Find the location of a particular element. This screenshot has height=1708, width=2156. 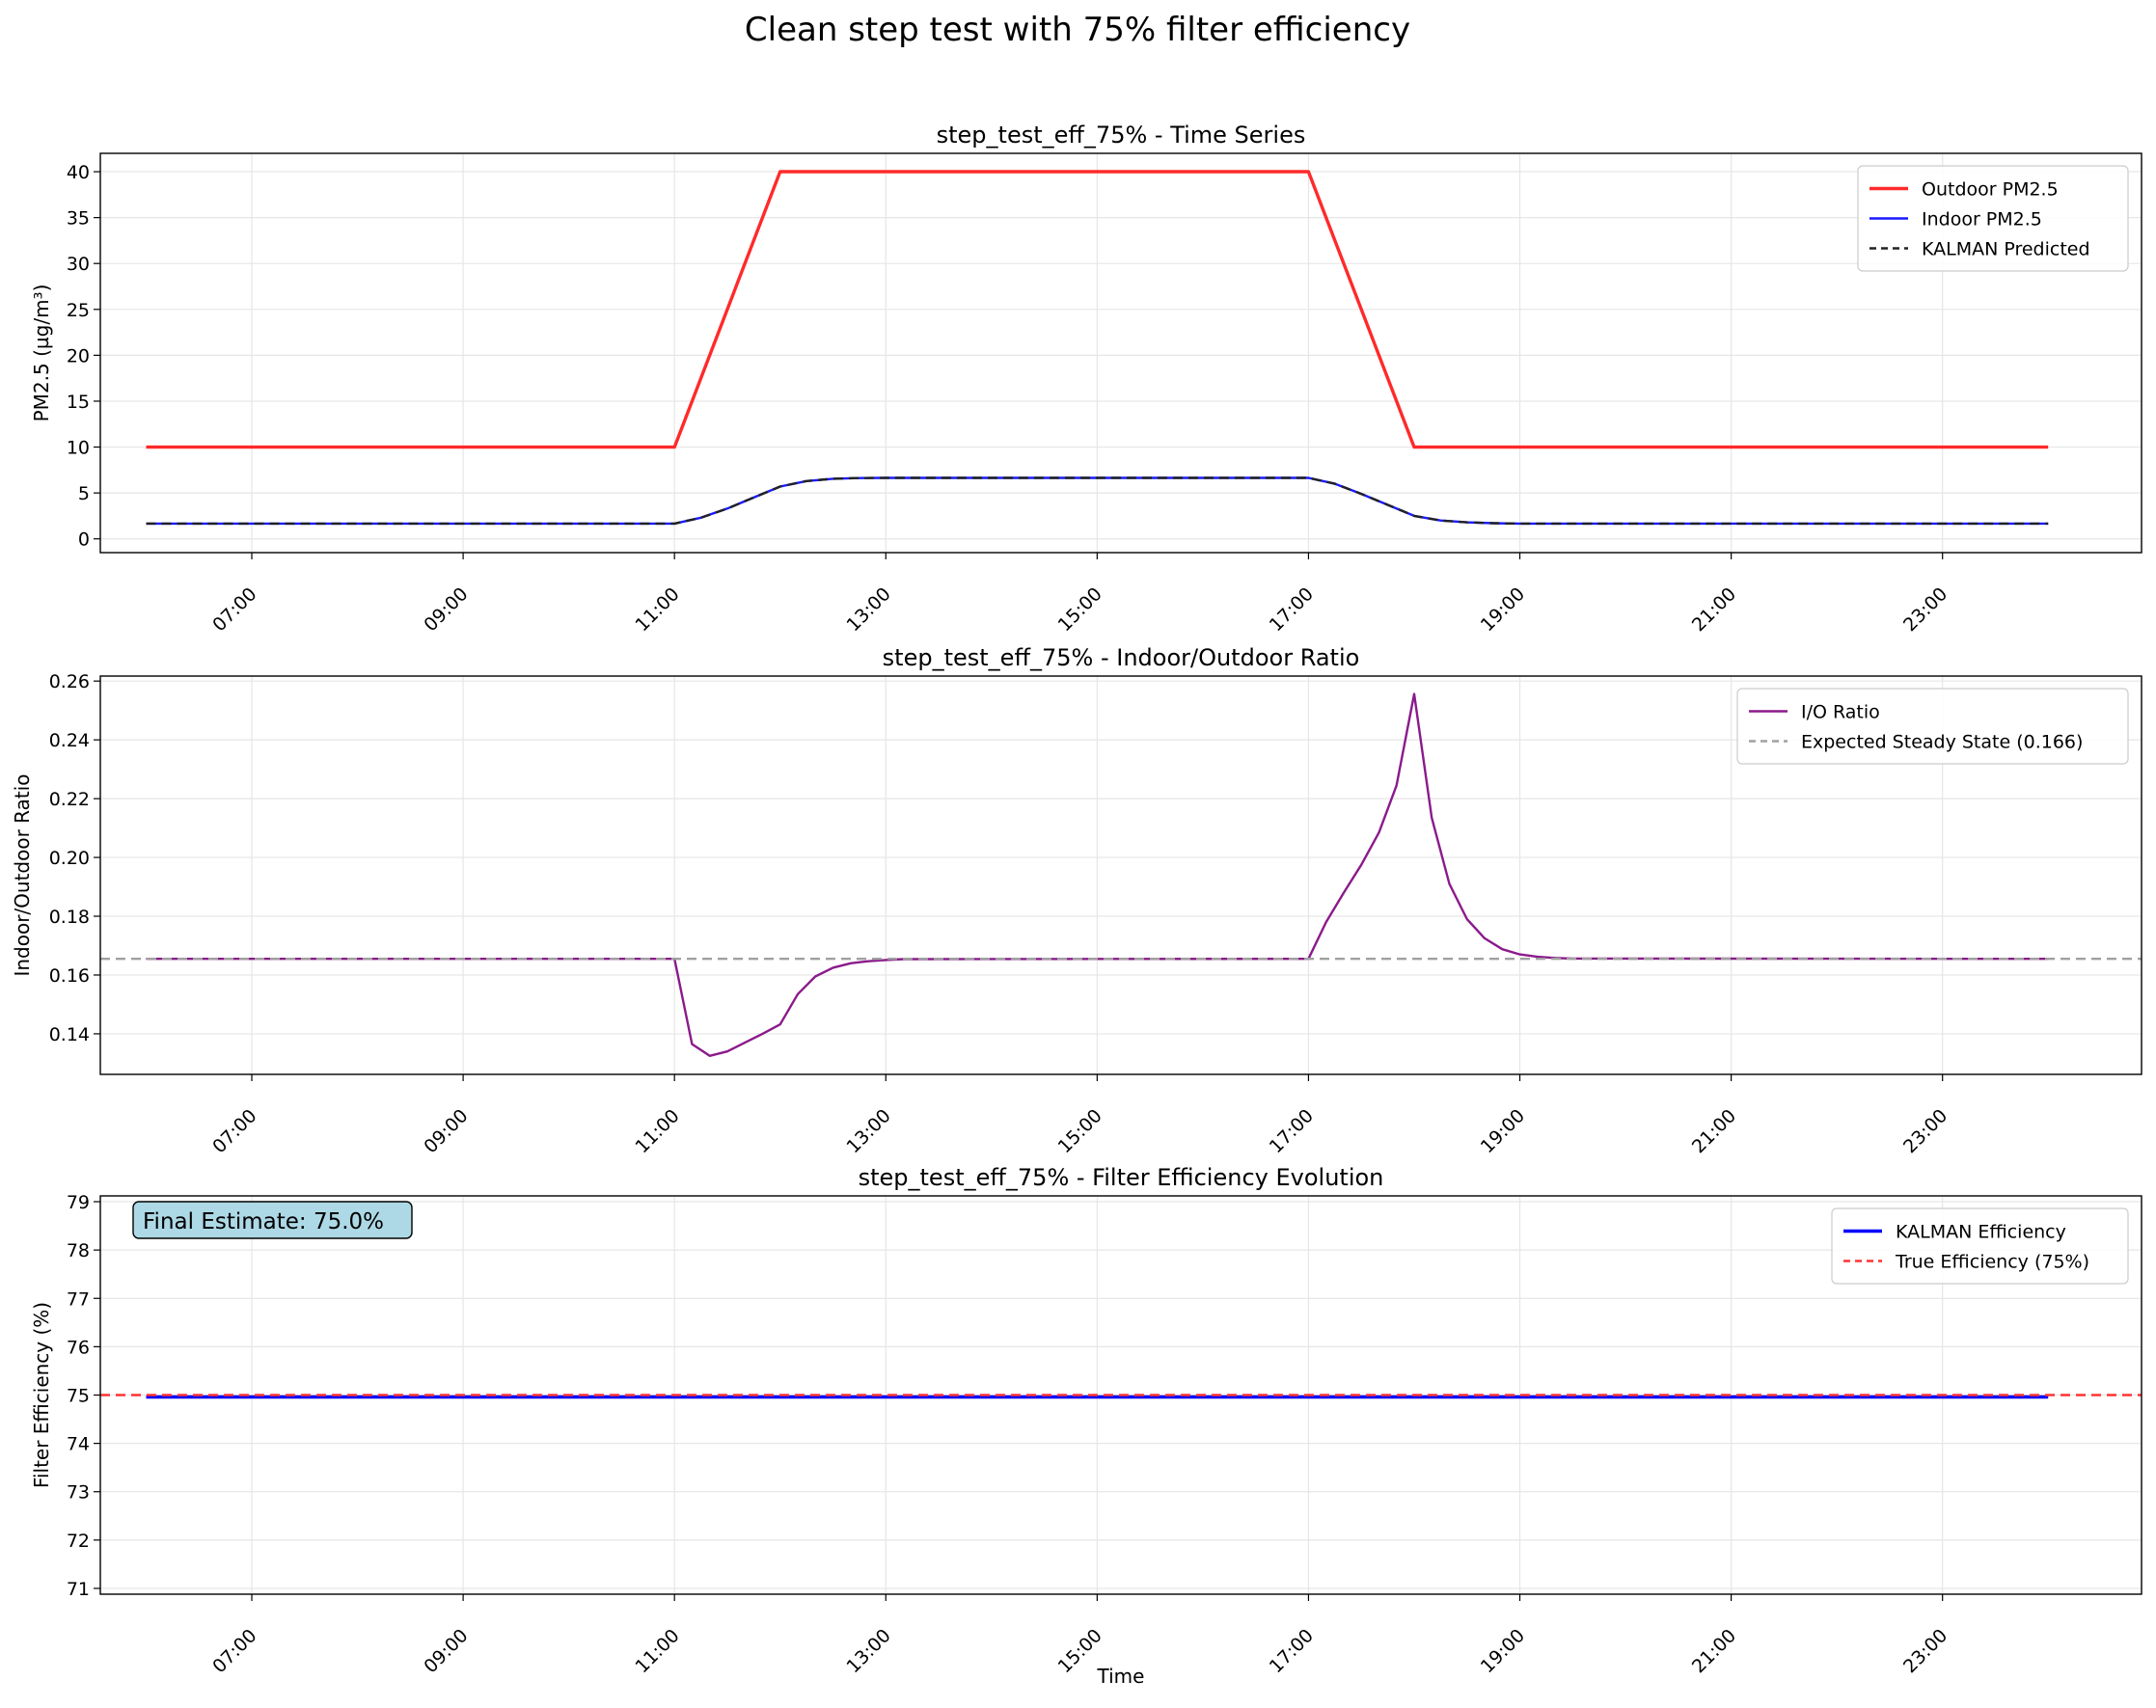

annotation-text: Final Estimate: 75.0% is located at coordinates (263, 1221).